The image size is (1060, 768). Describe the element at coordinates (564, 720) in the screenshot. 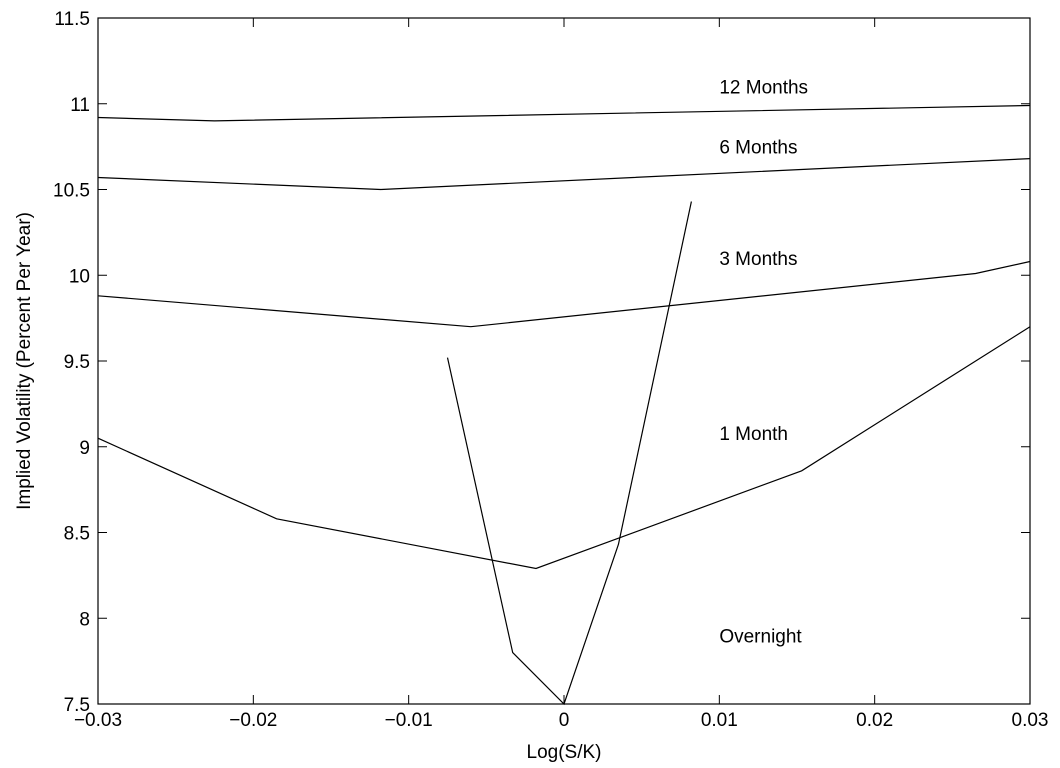

I see `x-tick-label: 0` at that location.